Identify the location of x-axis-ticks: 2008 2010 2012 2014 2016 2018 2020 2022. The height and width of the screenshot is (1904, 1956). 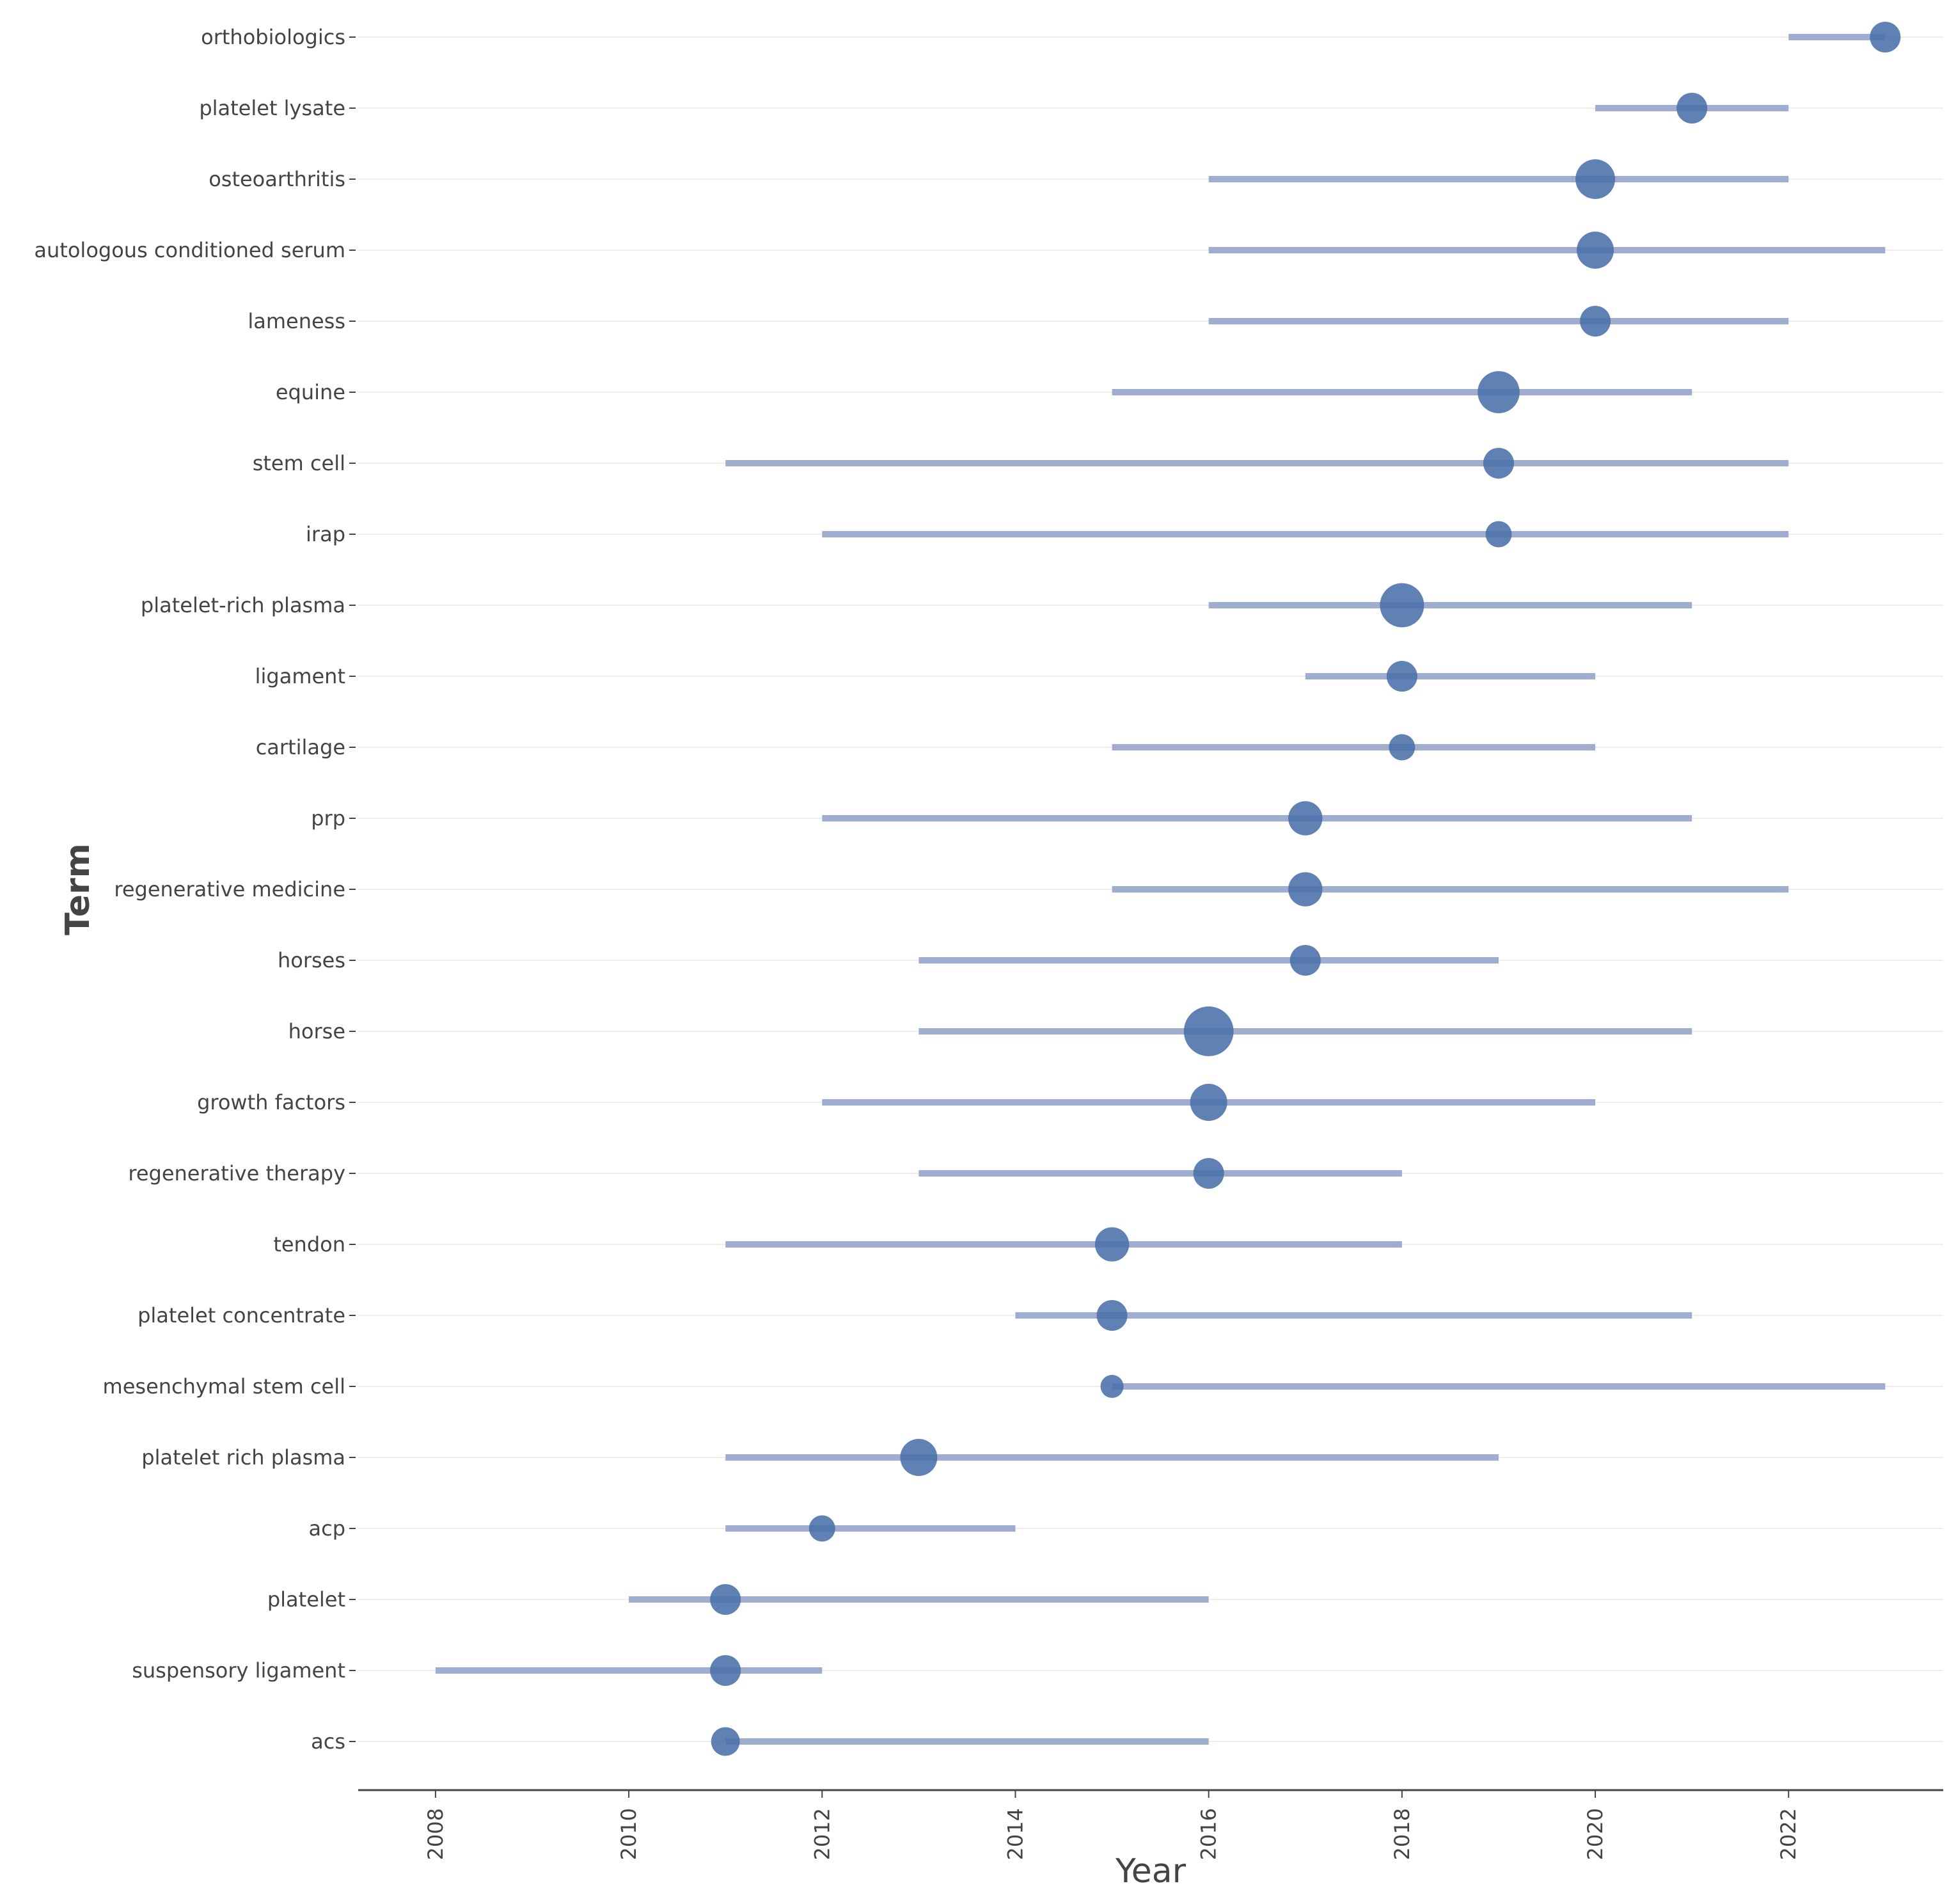
(1112, 1825).